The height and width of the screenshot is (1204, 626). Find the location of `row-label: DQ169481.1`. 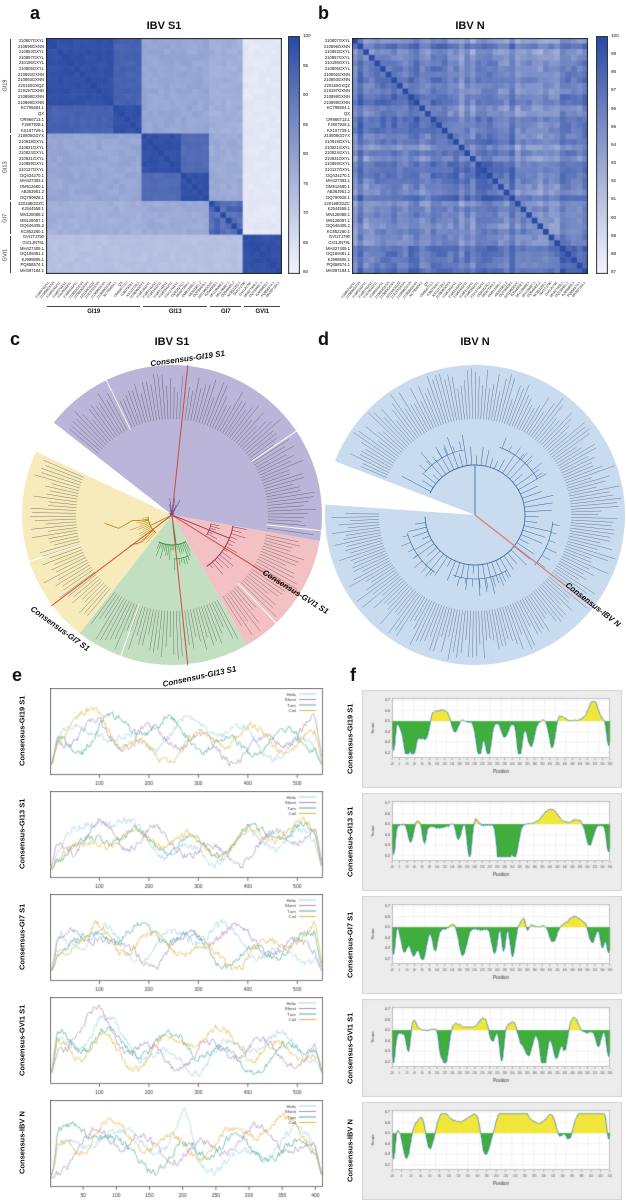

row-label: DQ169481.1 is located at coordinates (338, 254).